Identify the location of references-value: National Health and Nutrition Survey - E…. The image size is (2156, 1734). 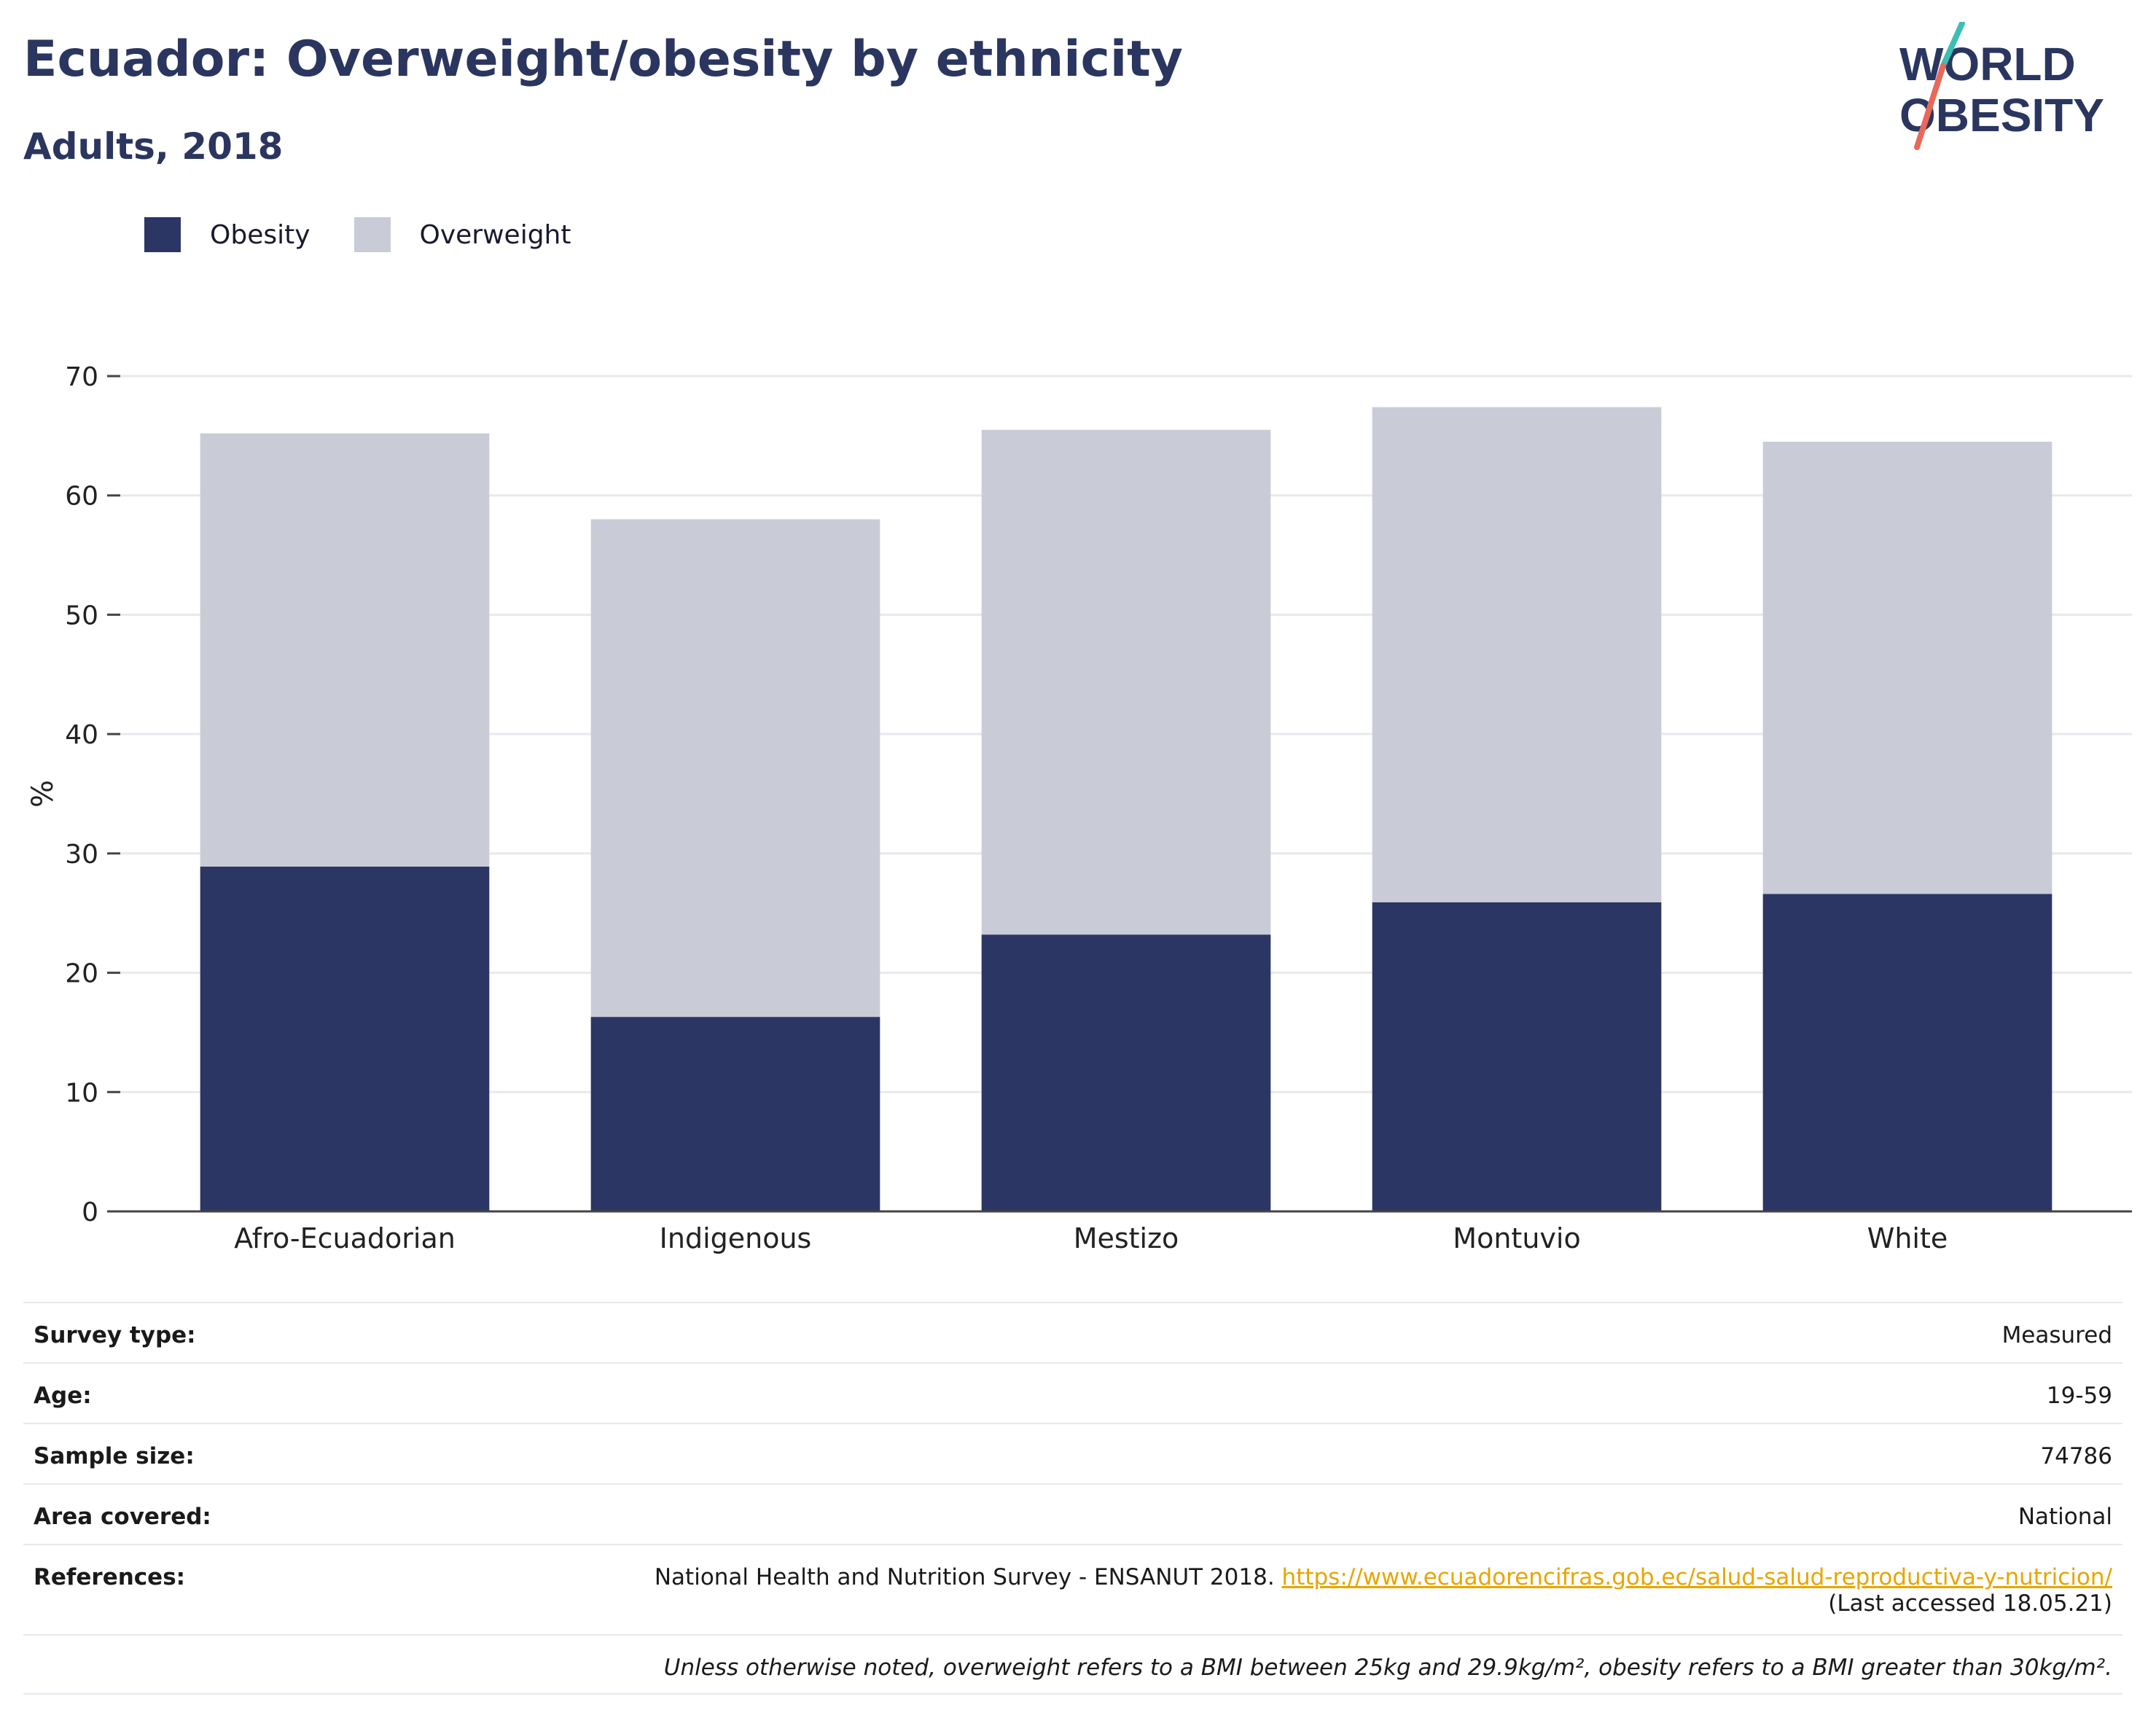
(1384, 1599).